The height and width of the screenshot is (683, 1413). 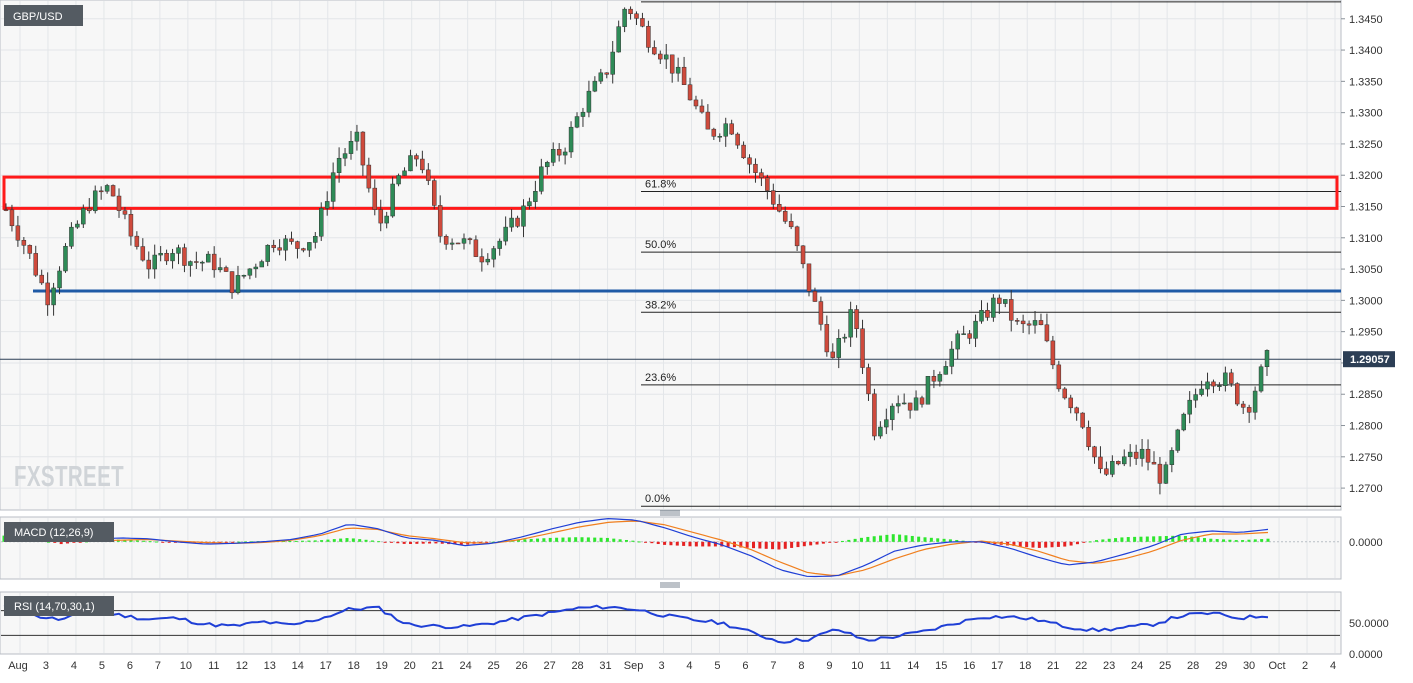 What do you see at coordinates (1366, 655) in the screenshot?
I see `rsi-tick-label: 0.0000` at bounding box center [1366, 655].